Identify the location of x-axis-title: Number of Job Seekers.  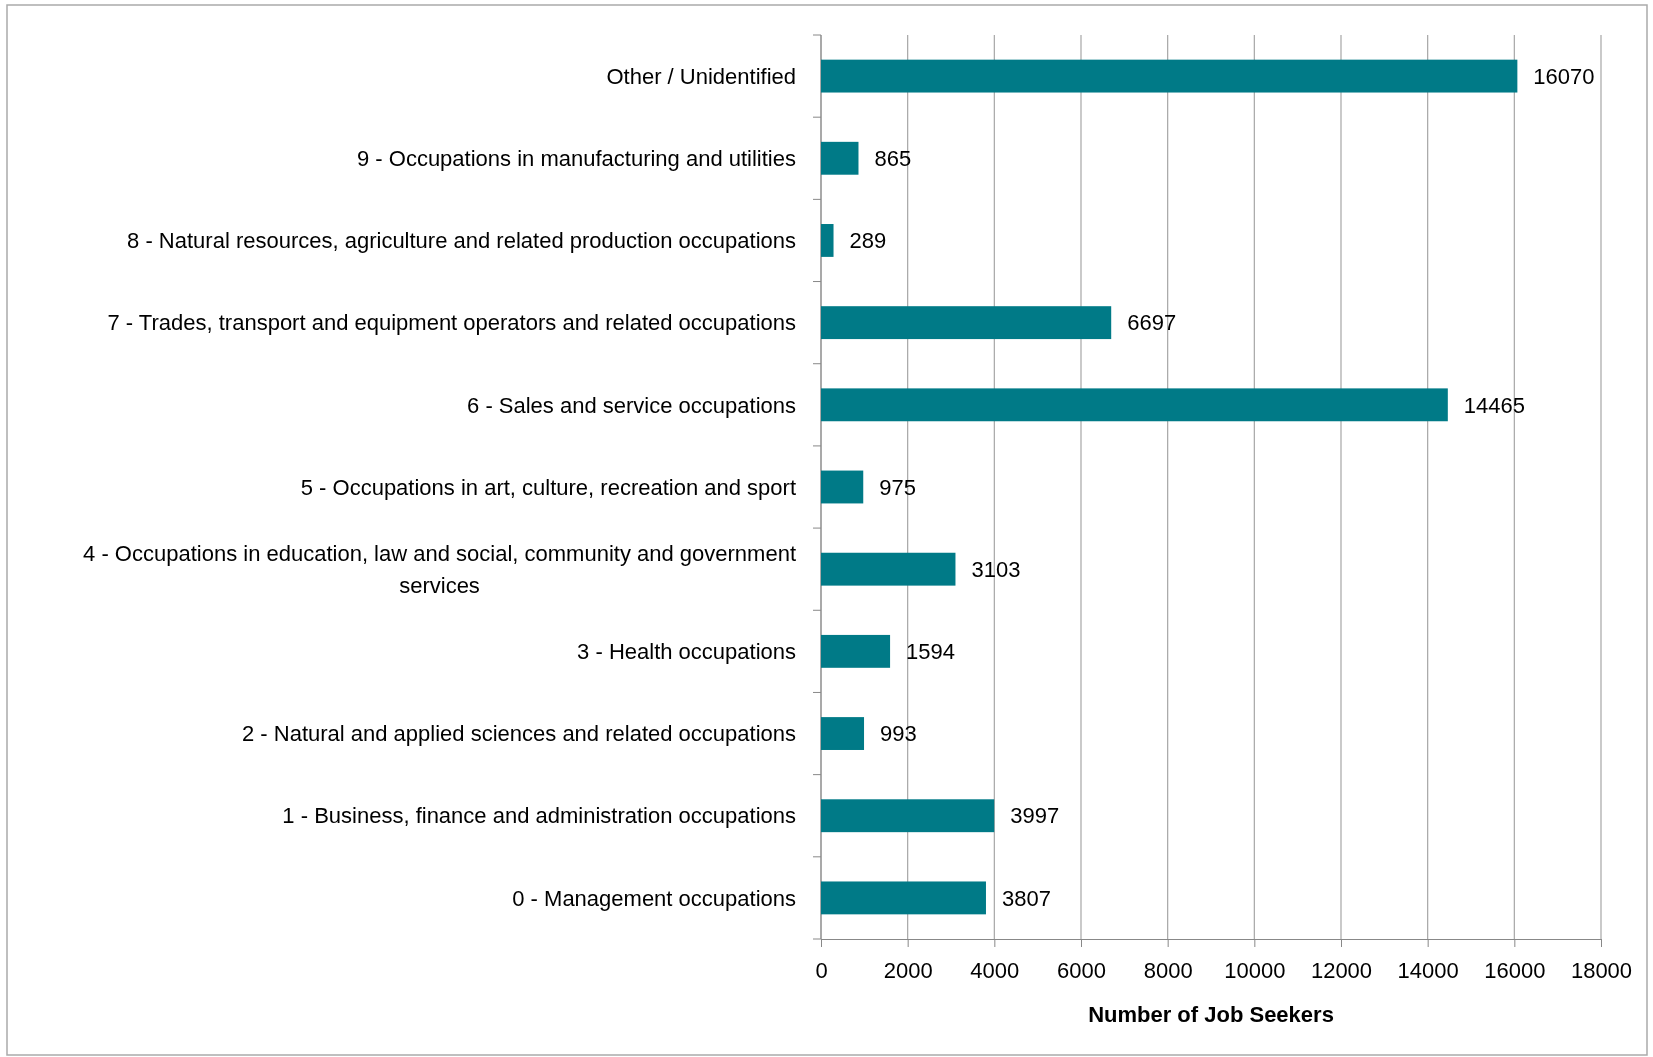
(1211, 1014).